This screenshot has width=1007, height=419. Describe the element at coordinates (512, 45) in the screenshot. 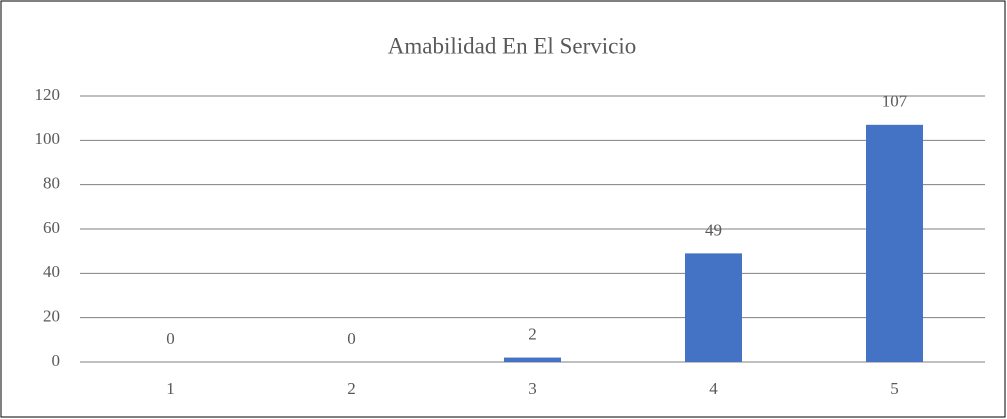

I see `chart-title: Amabilidad En El Servicio` at that location.